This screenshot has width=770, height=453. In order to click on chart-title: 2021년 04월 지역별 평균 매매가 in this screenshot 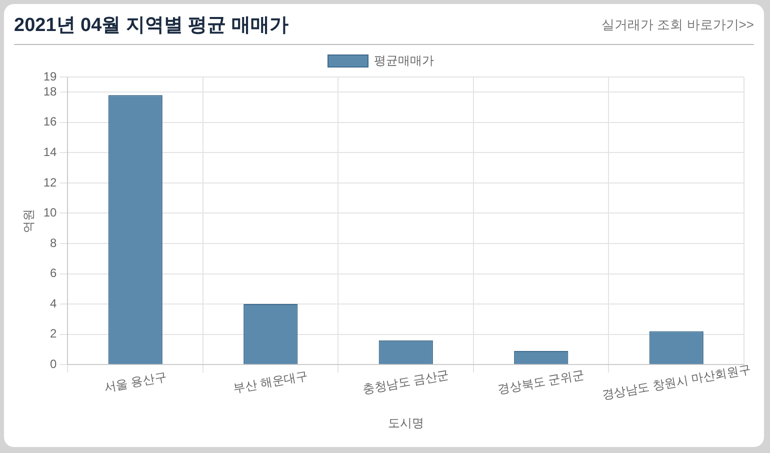, I will do `click(151, 26)`.